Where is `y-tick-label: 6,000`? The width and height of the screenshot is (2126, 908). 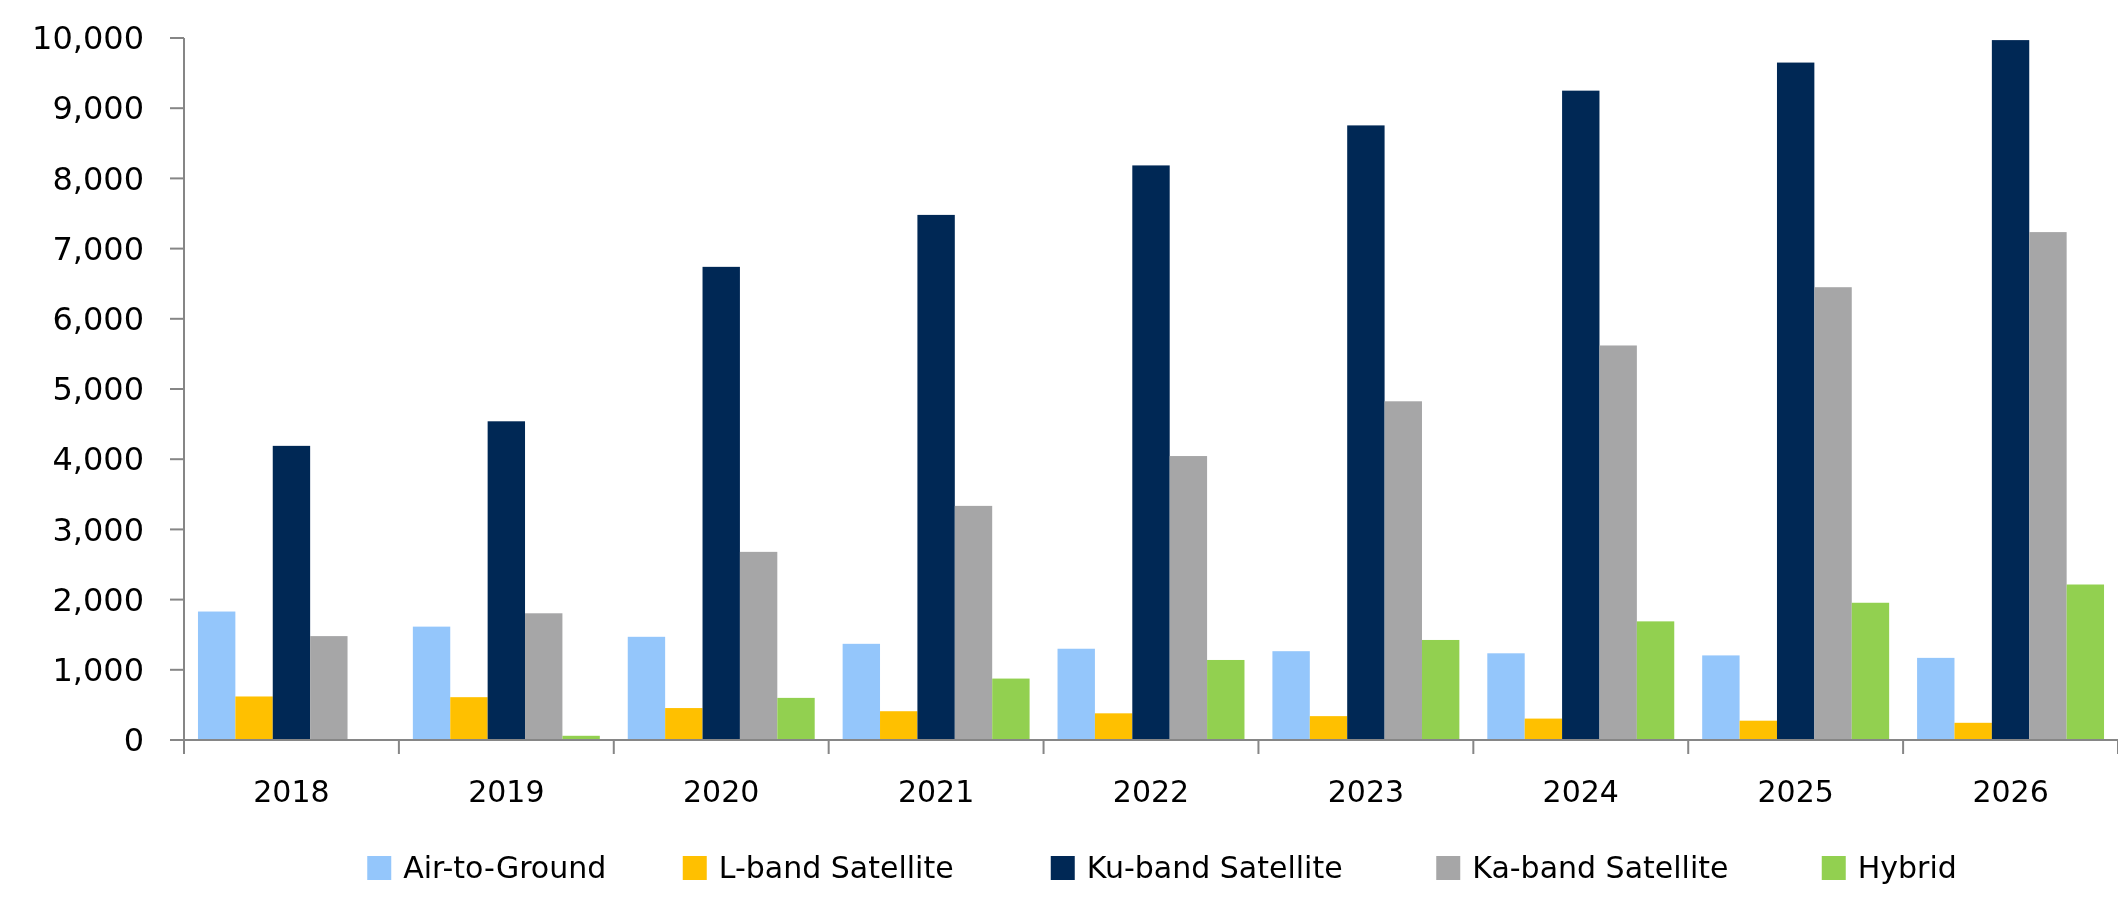
y-tick-label: 6,000 is located at coordinates (98, 319).